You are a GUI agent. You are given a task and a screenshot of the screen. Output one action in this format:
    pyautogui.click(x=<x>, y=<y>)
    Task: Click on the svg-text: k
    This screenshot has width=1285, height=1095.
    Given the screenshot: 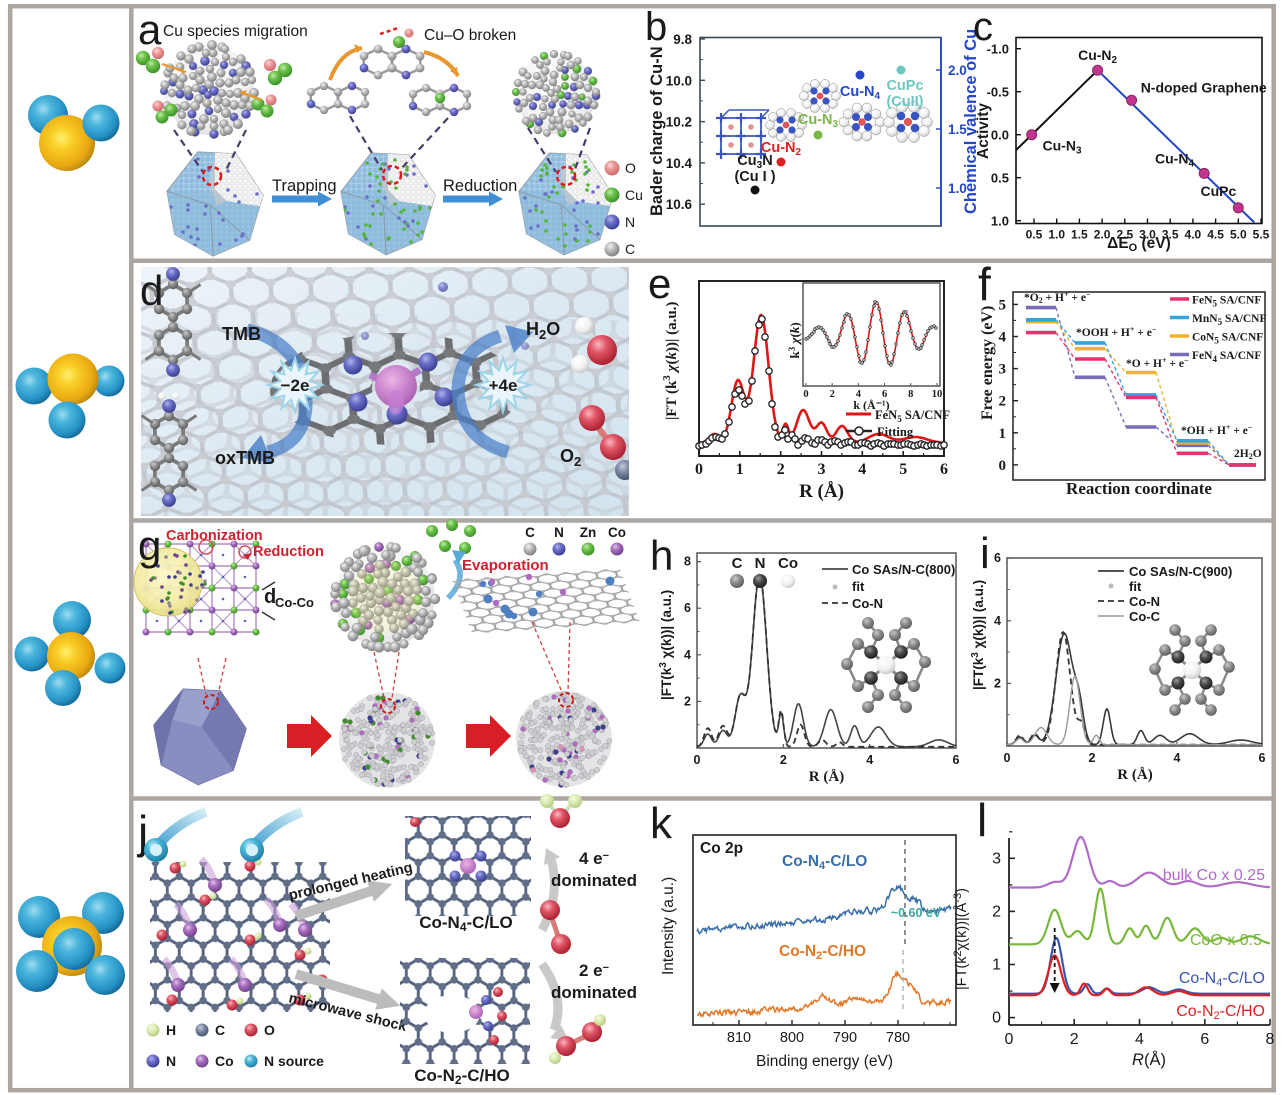 What is the action you would take?
    pyautogui.click(x=661, y=823)
    